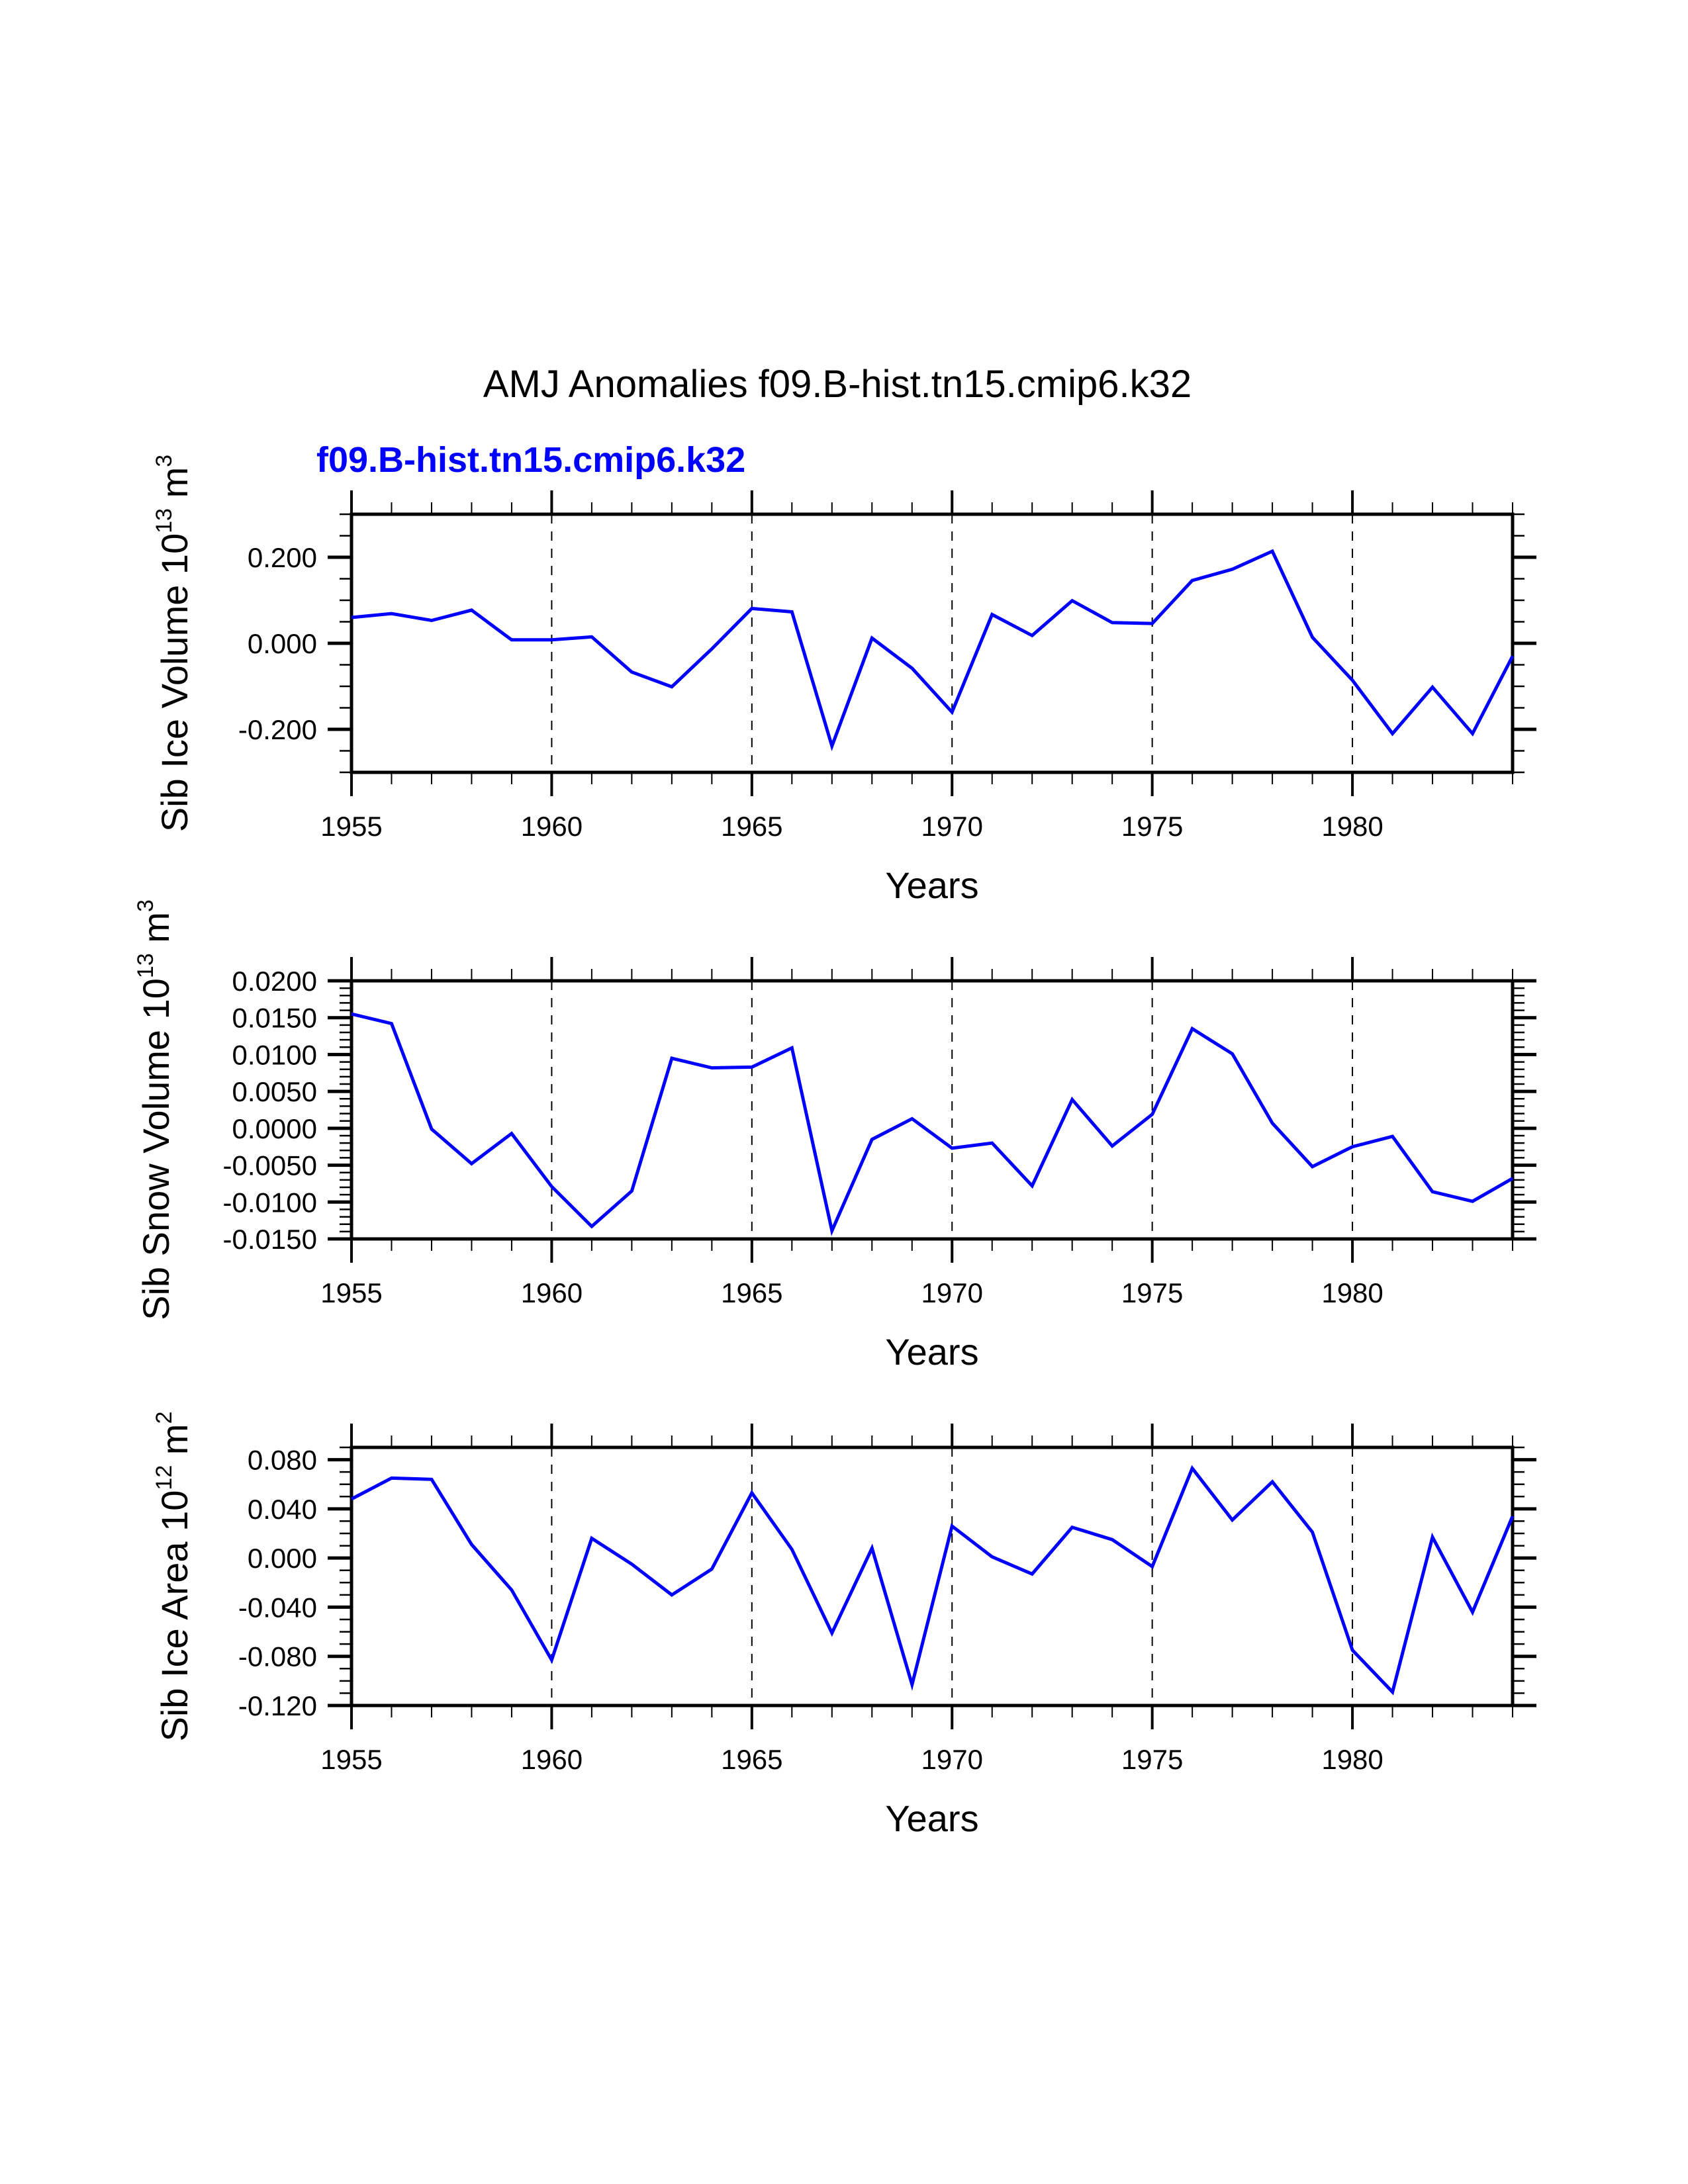 Image resolution: width=1688 pixels, height=2184 pixels. Describe the element at coordinates (270, 1240) in the screenshot. I see `y-tick-label: -0.0150` at that location.